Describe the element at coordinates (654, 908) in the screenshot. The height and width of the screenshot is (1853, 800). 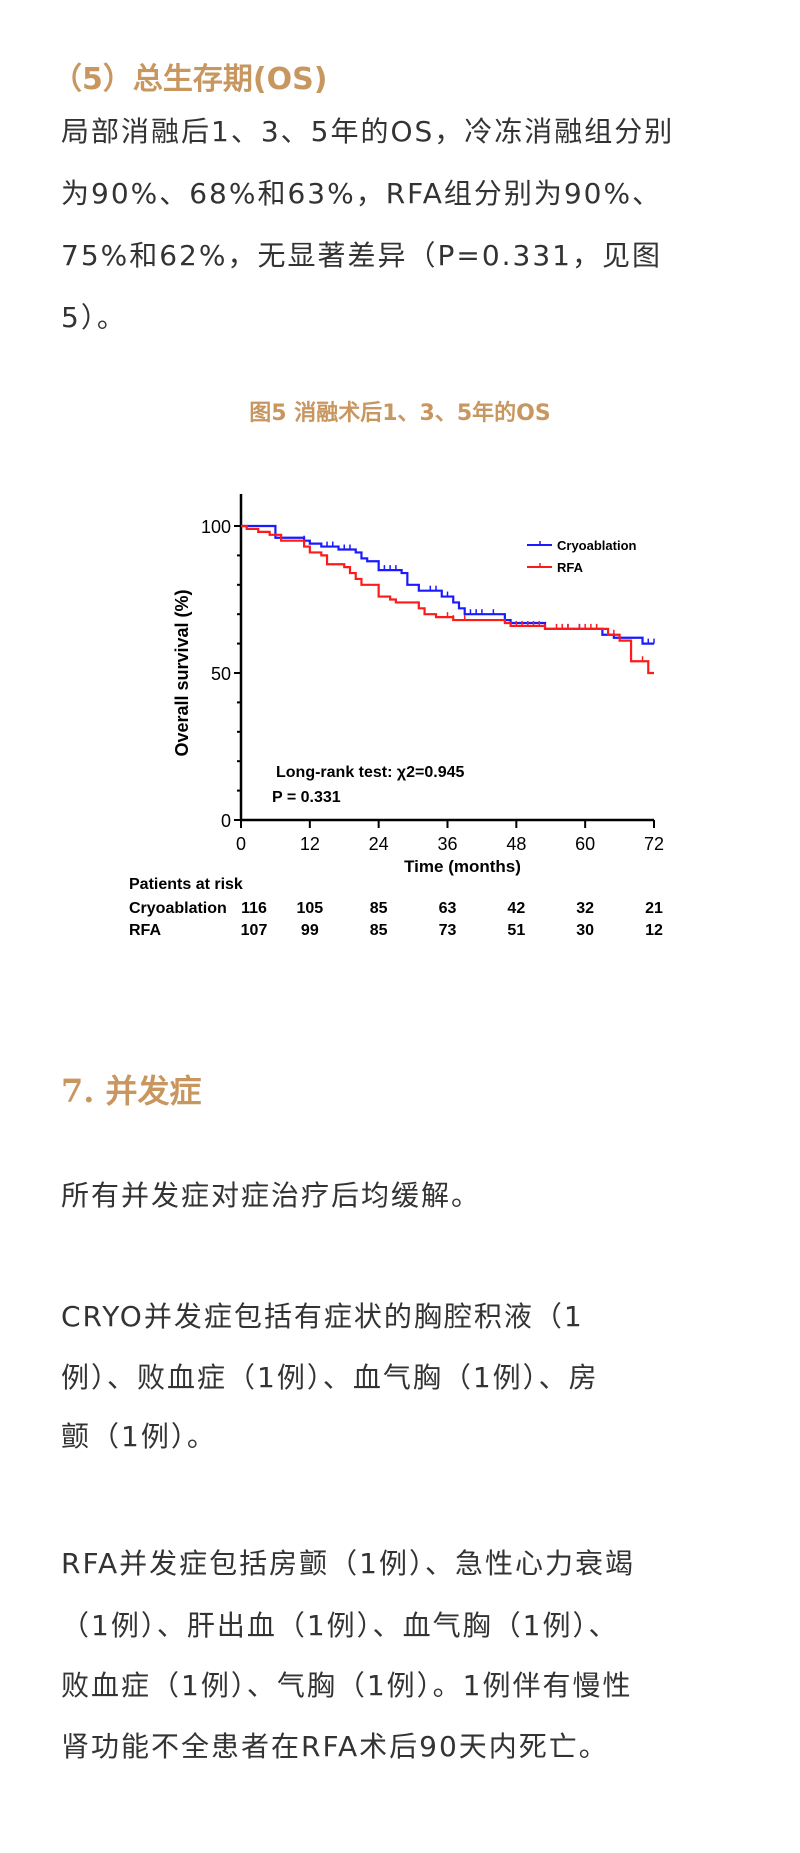
I see `risk-value: 21` at that location.